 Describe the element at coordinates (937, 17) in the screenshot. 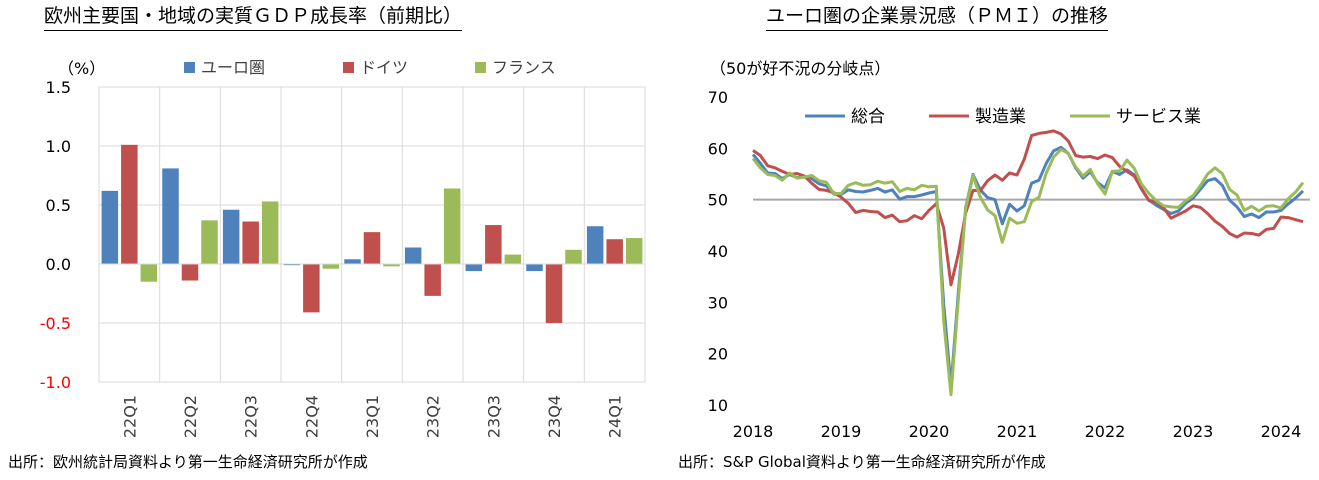

I see `pmi-chart-title: ユーロ圏の企業景況感（ＰＭＩ）の推移` at that location.